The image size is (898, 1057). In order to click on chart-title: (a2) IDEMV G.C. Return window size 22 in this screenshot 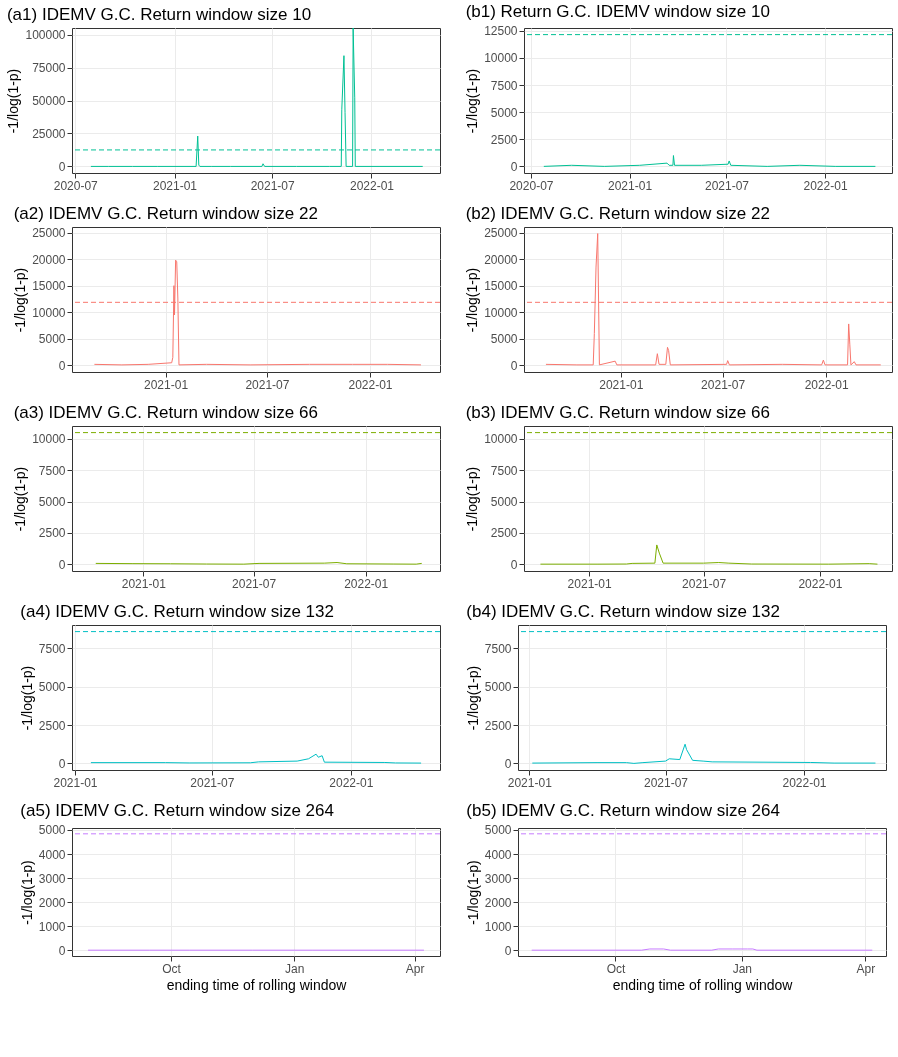, I will do `click(165, 213)`.